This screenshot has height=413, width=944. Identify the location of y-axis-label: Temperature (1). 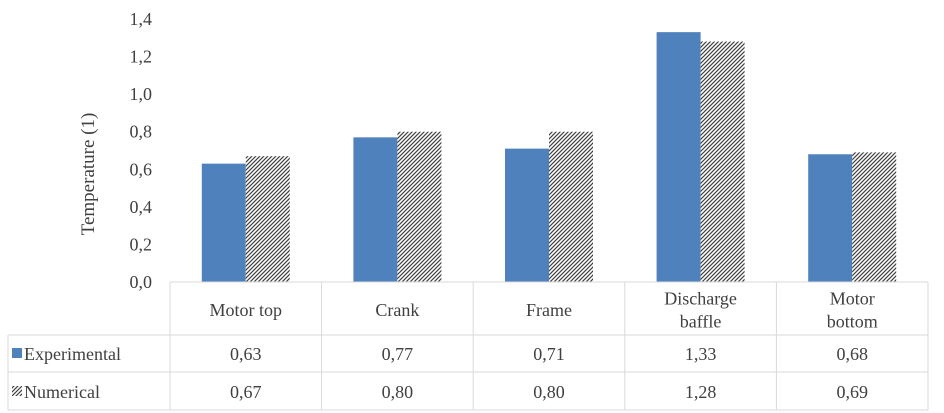
(88, 174).